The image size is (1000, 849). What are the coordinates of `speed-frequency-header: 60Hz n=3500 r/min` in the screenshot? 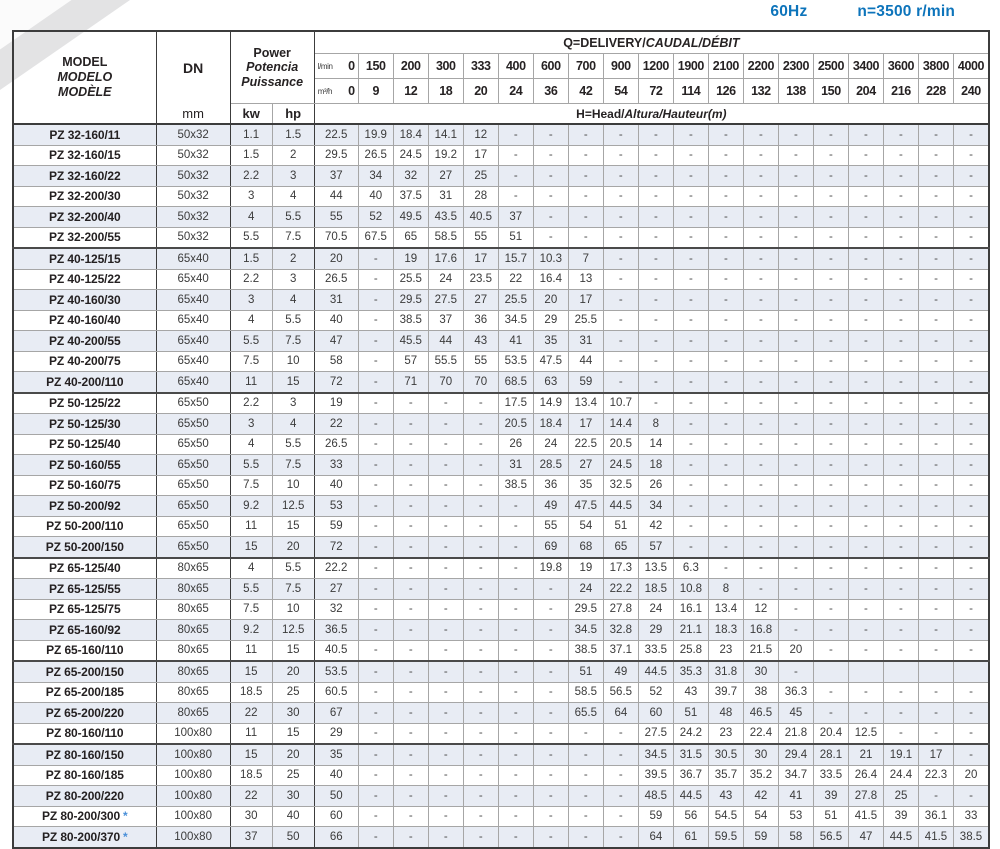 It's located at (862, 12).